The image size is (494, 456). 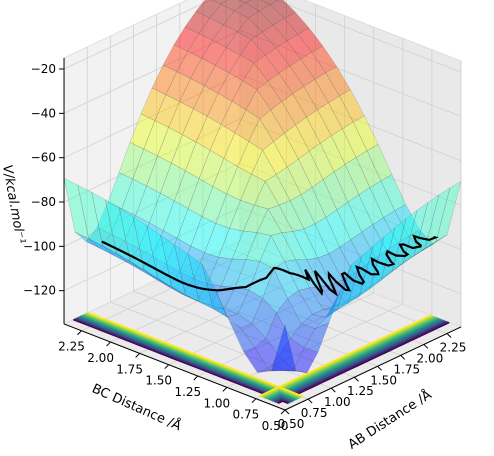 I want to click on y-tick-label: 1.25, so click(x=187, y=392).